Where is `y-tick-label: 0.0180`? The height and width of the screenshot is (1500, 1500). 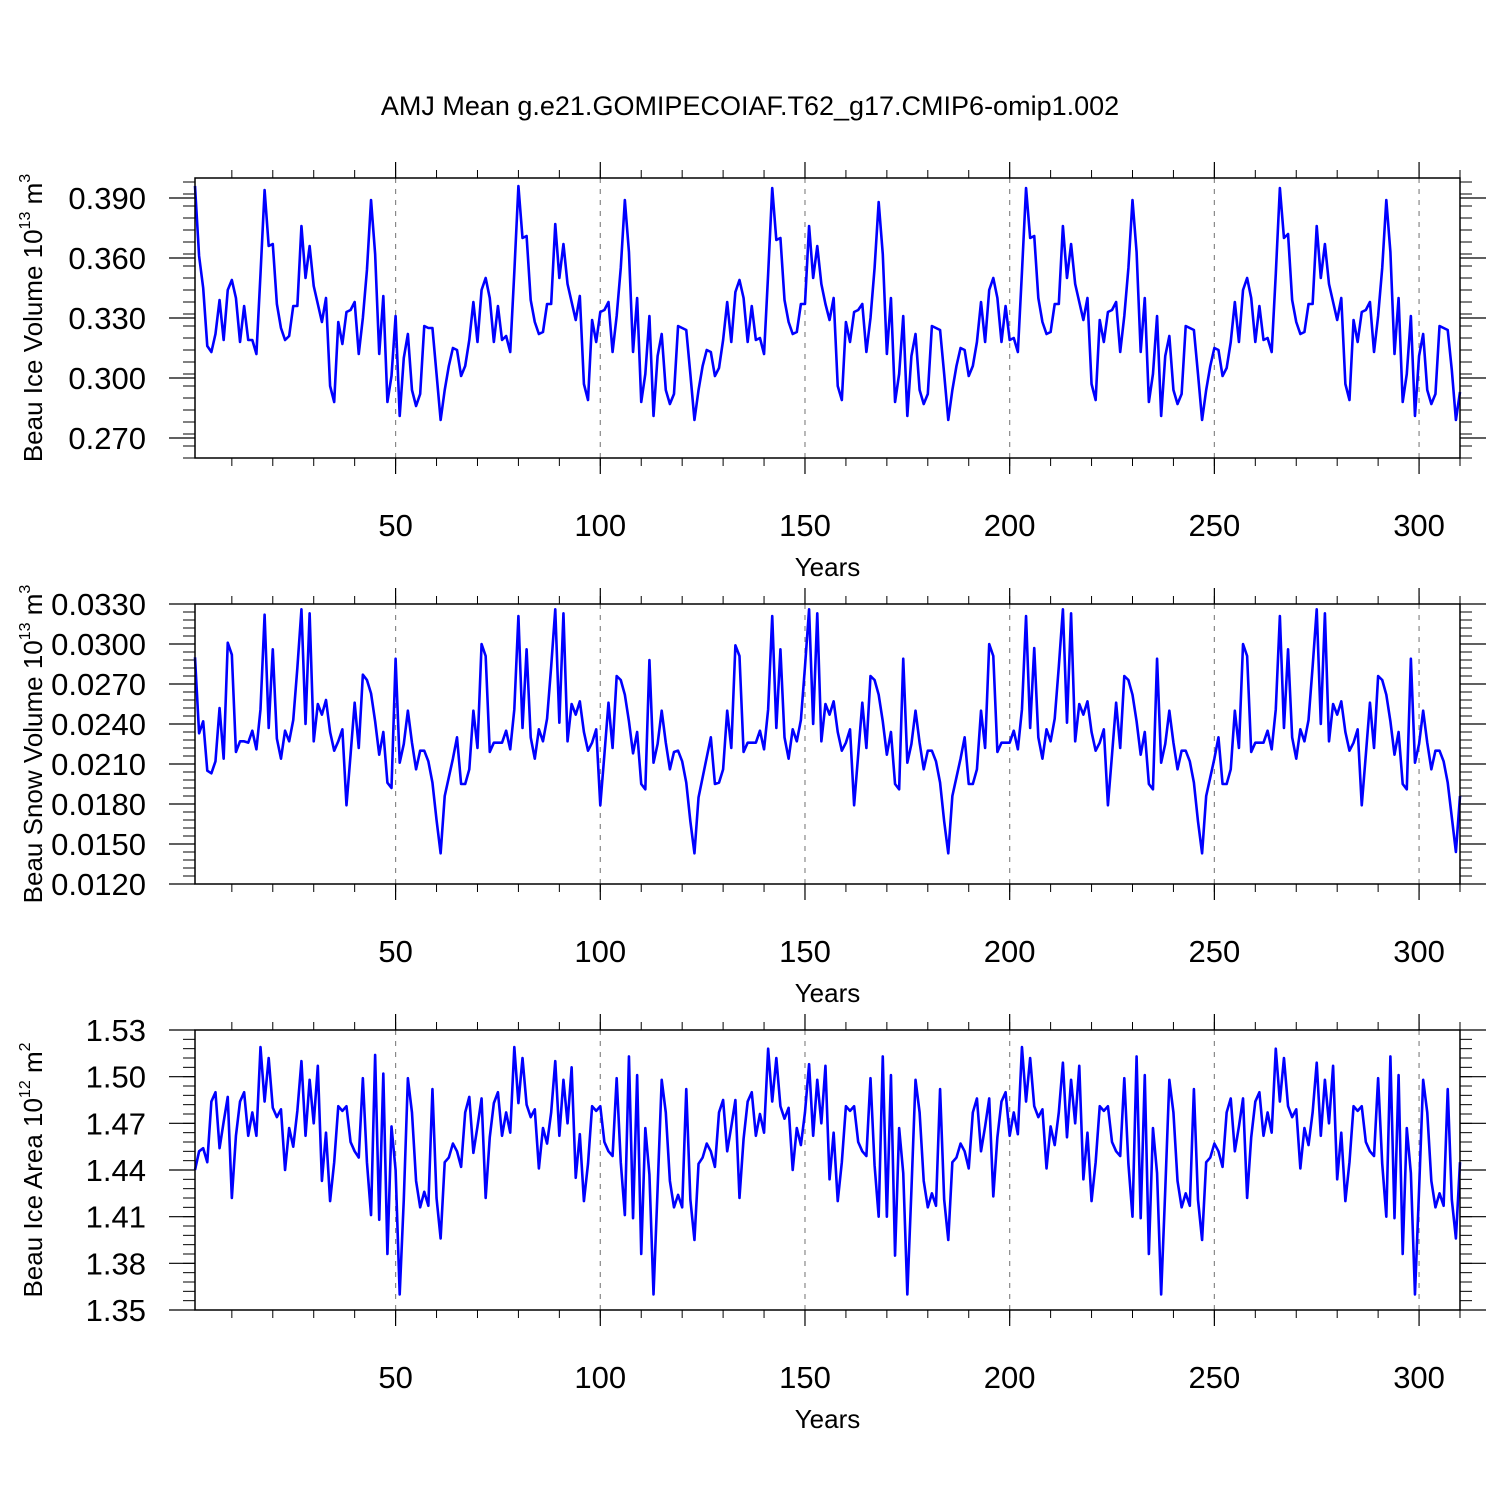 y-tick-label: 0.0180 is located at coordinates (98, 804).